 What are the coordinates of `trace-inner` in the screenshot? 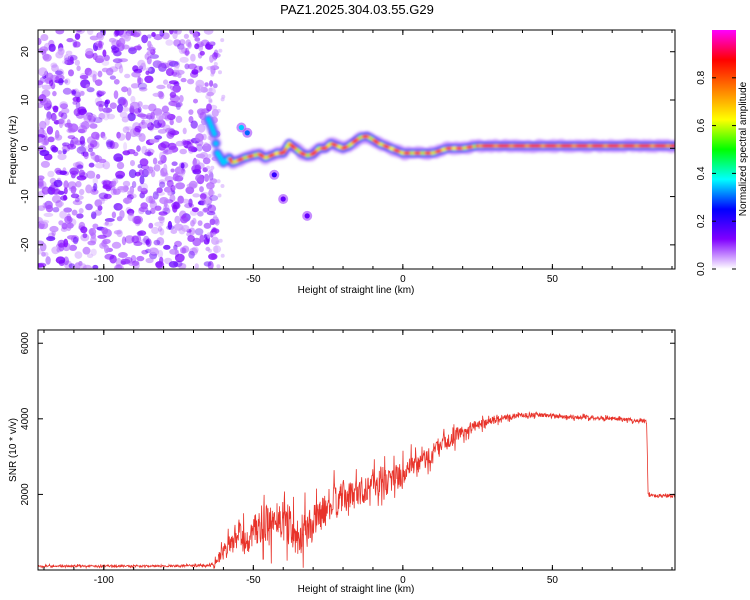 It's located at (214, 134).